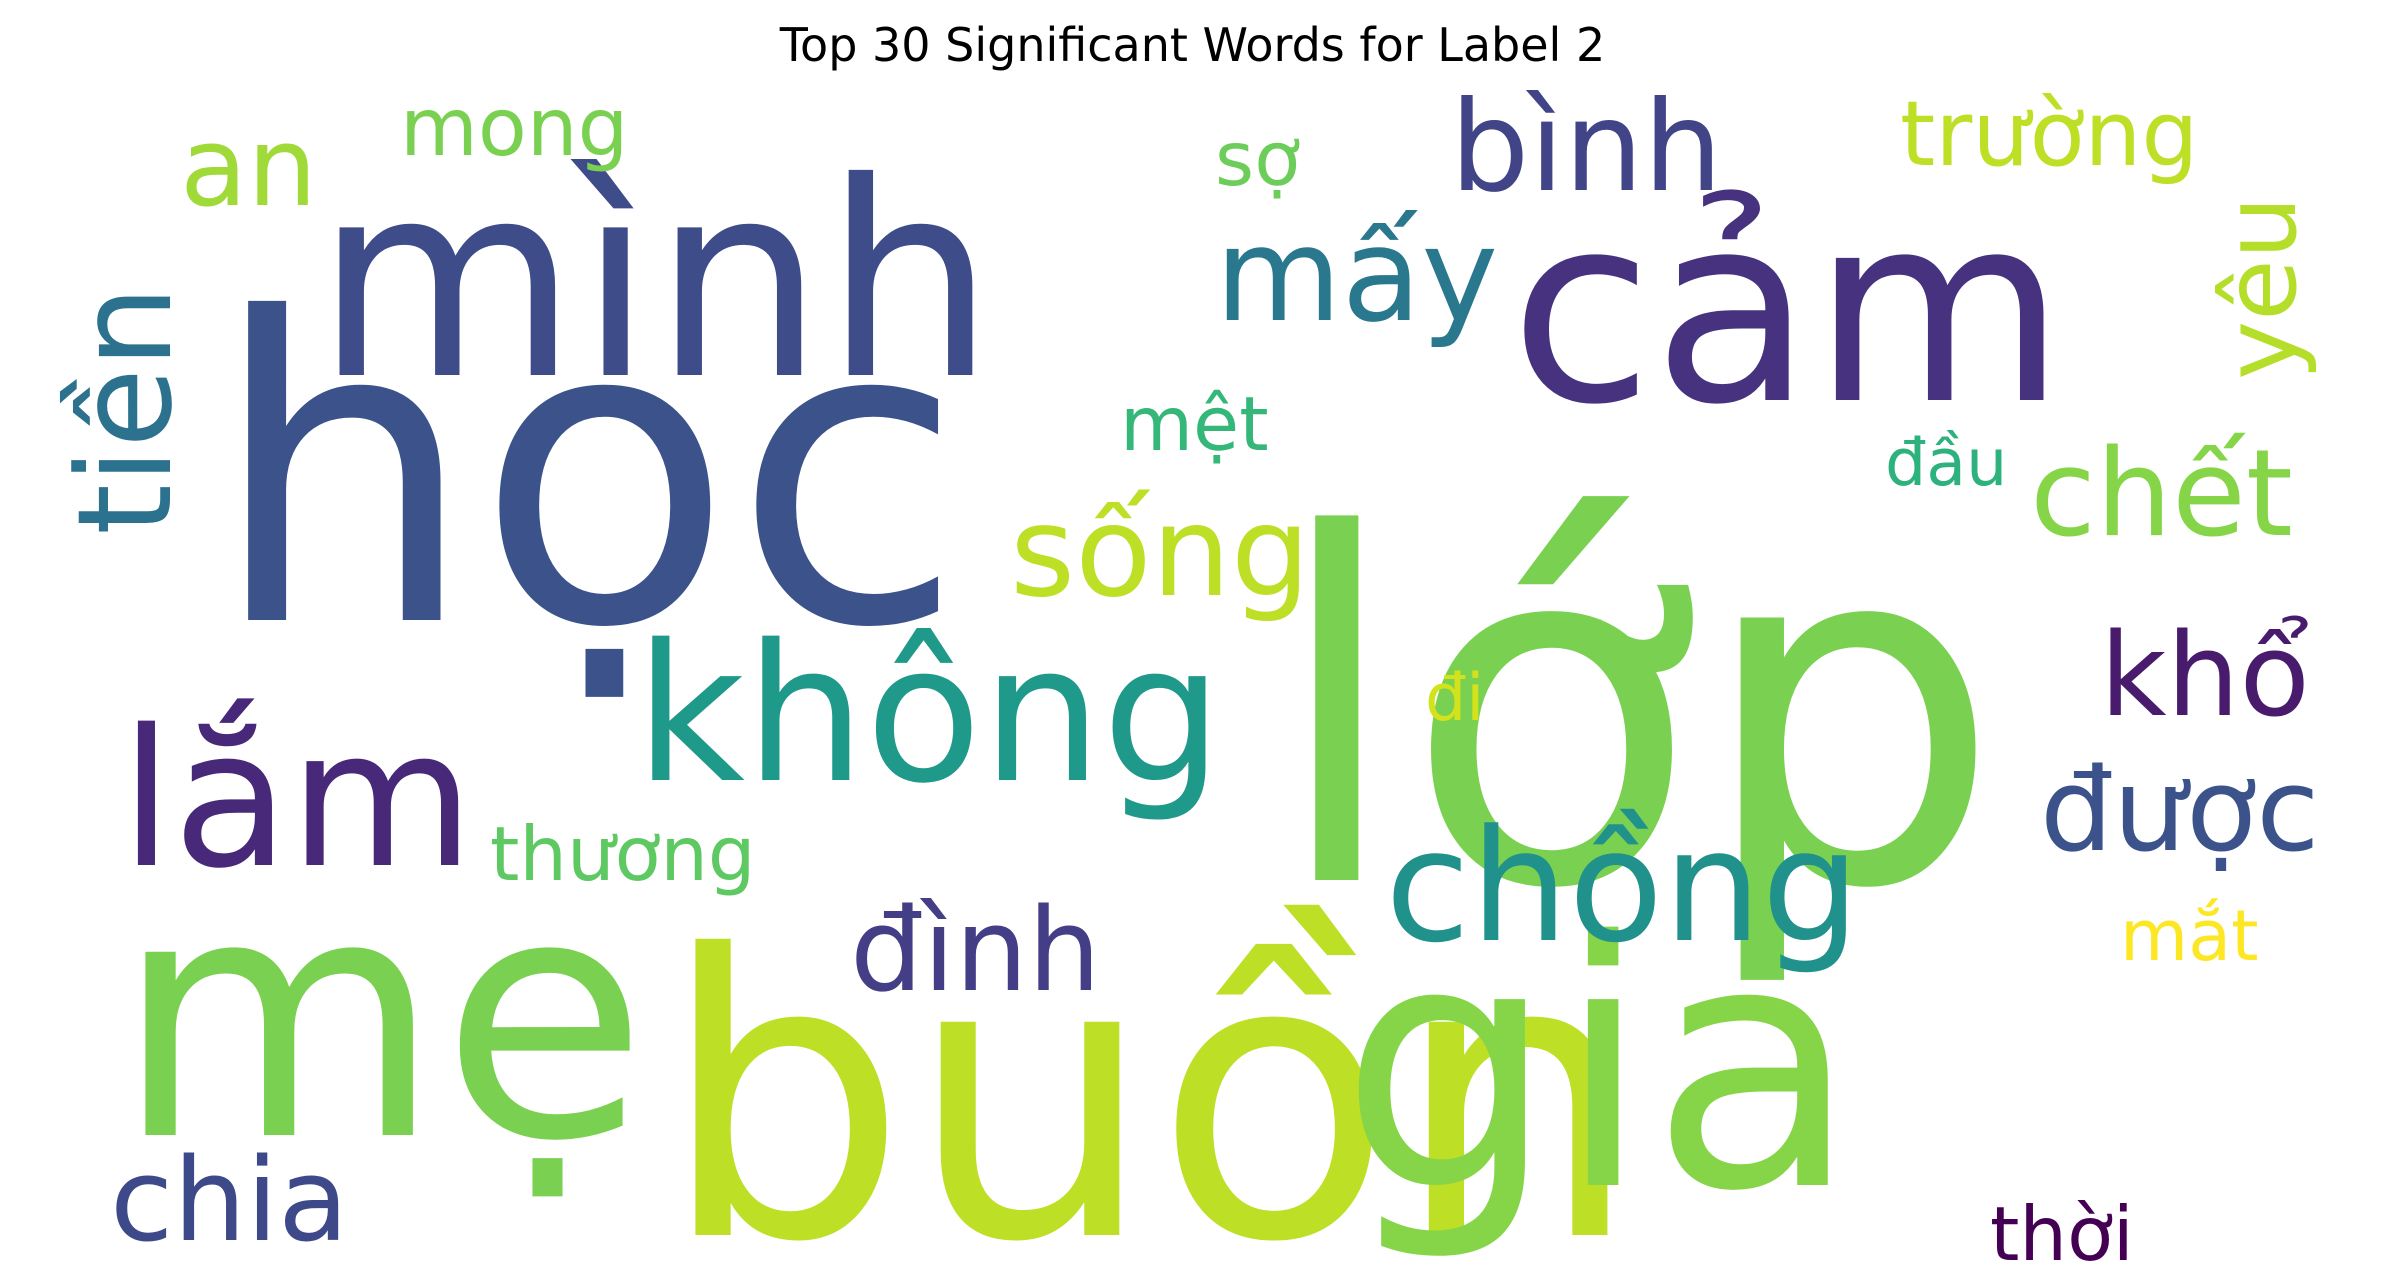 The height and width of the screenshot is (1285, 2385). I want to click on chart-title: Top 30 Significant Words for Label 2, so click(1192, 45).